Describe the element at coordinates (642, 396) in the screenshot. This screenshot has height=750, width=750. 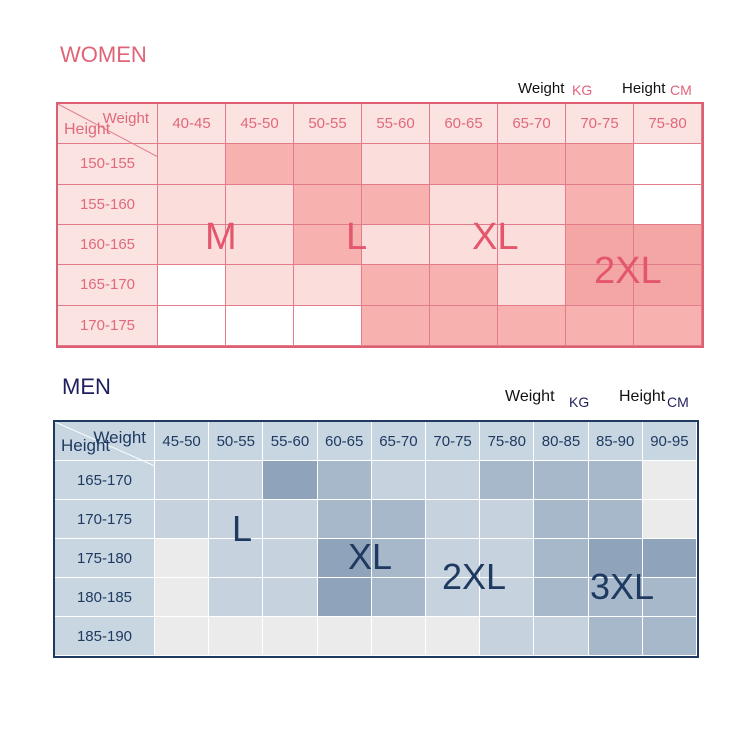
I see `men-legend-height: Height` at that location.